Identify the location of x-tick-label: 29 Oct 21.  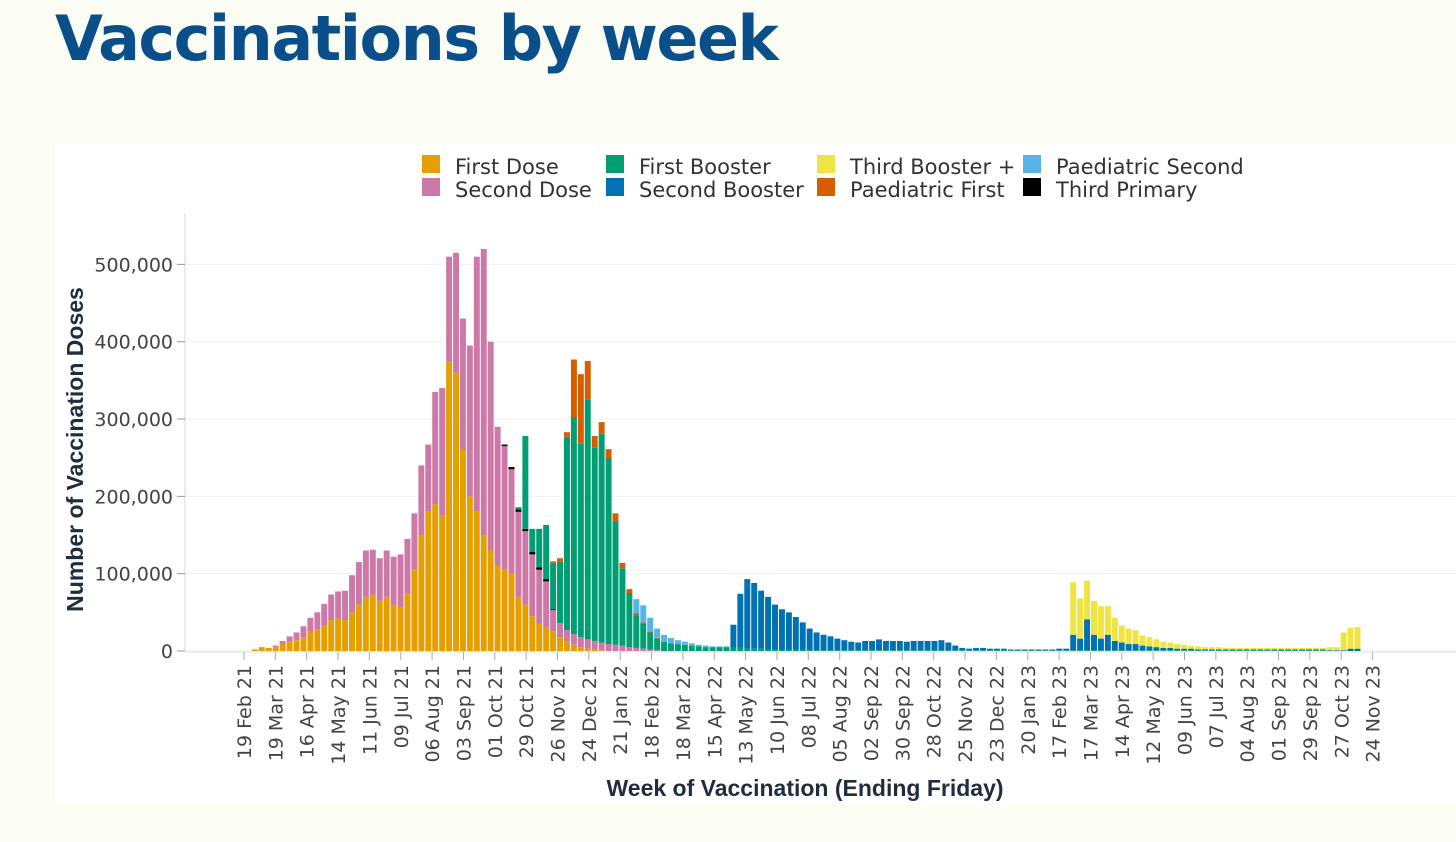
(527, 711).